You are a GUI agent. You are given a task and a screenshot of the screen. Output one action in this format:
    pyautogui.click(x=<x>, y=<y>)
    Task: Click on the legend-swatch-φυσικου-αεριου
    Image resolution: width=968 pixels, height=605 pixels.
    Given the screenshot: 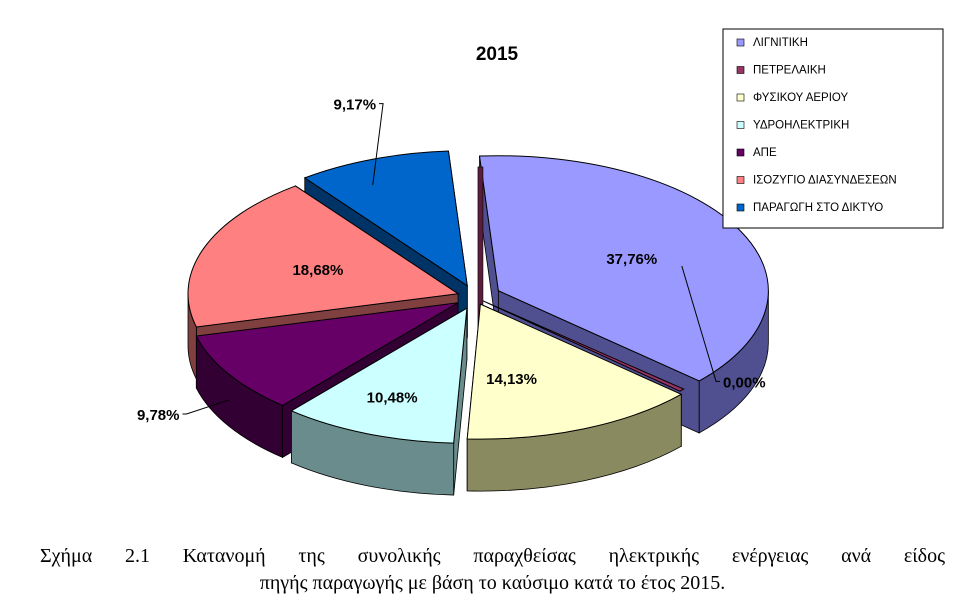 What is the action you would take?
    pyautogui.click(x=740, y=97)
    